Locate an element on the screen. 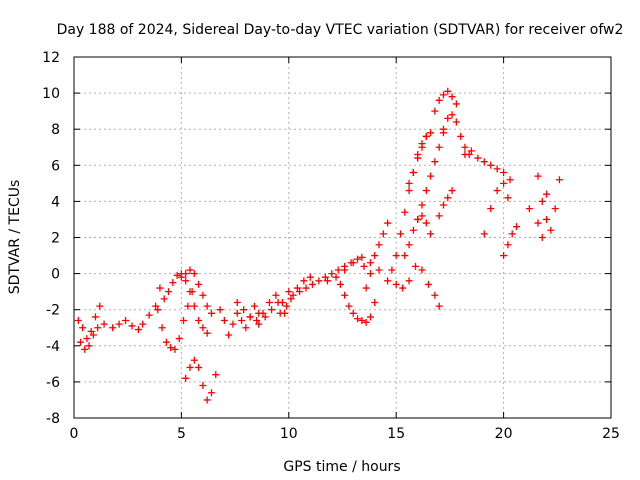  series-arc-10h is located at coordinates (322, 286).